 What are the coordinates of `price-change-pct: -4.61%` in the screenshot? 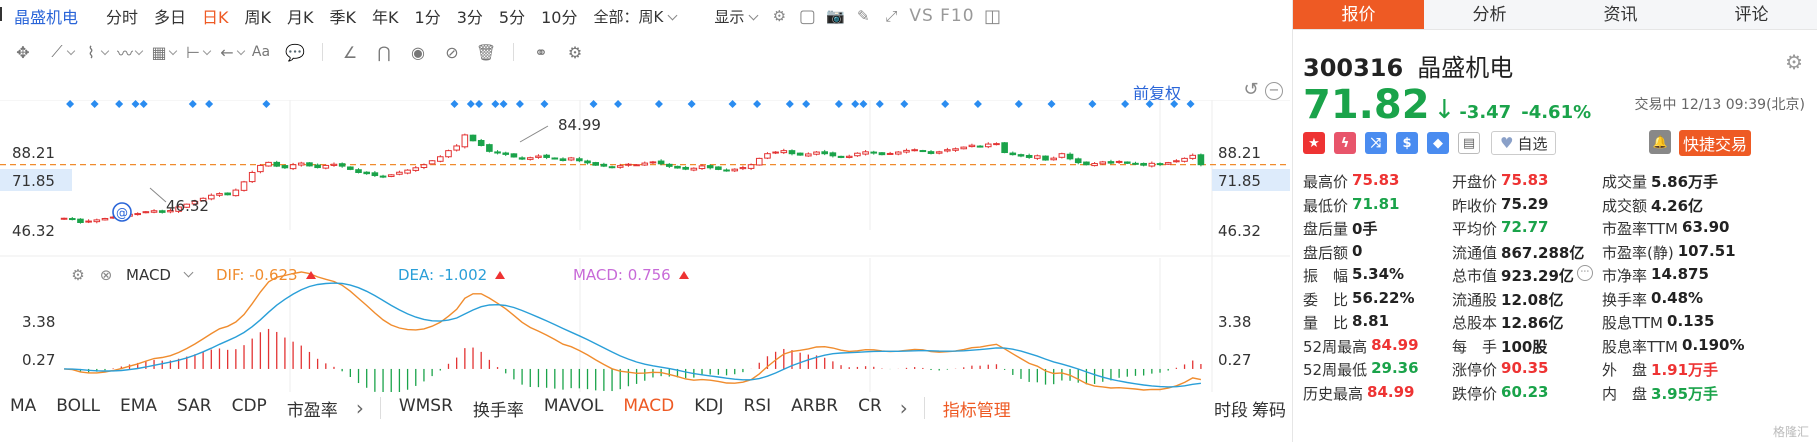 It's located at (1556, 112).